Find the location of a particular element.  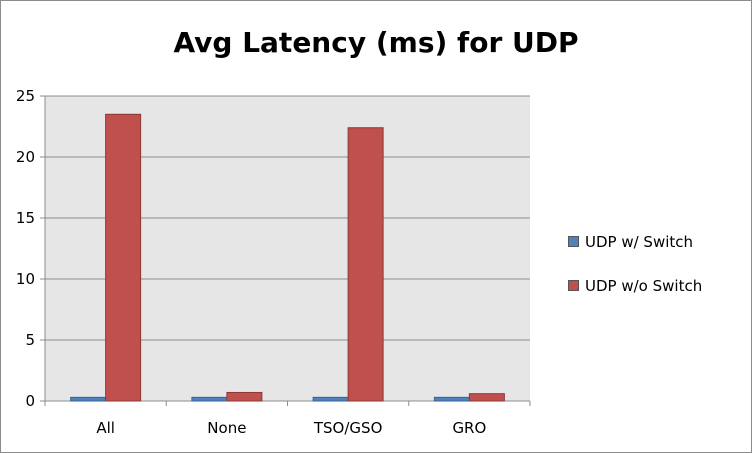

y-tick-label: 5 is located at coordinates (30, 340).